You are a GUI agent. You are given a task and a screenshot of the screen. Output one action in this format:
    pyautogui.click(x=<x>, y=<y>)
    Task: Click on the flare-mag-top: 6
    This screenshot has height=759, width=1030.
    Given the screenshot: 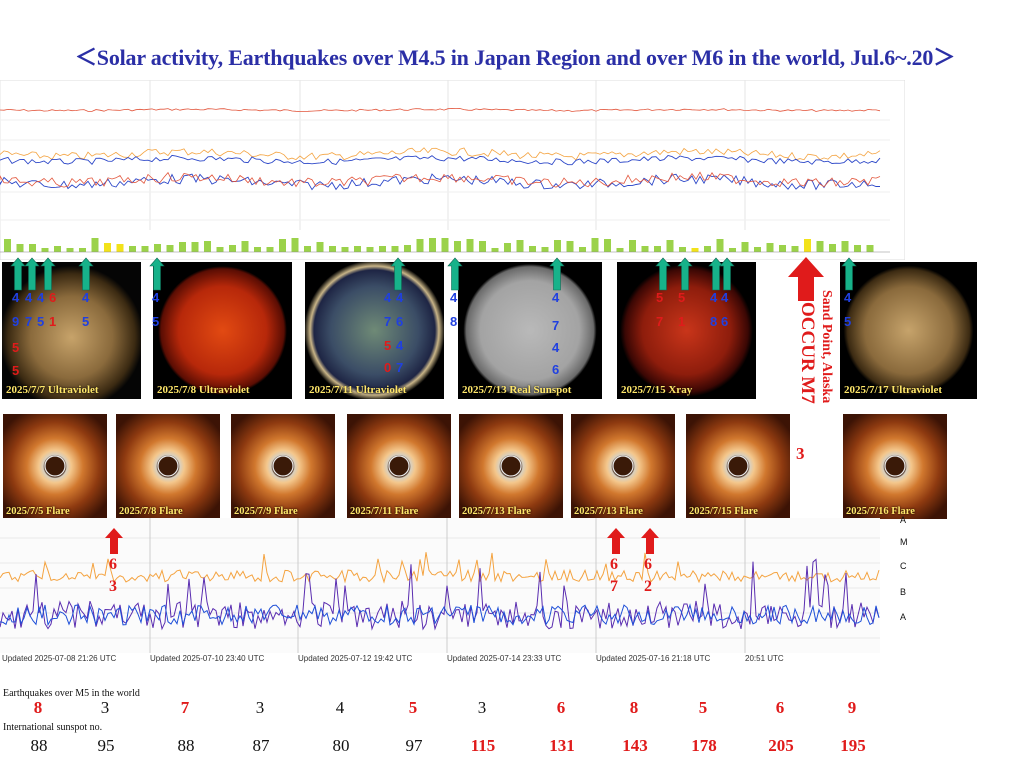 What is the action you would take?
    pyautogui.click(x=648, y=564)
    